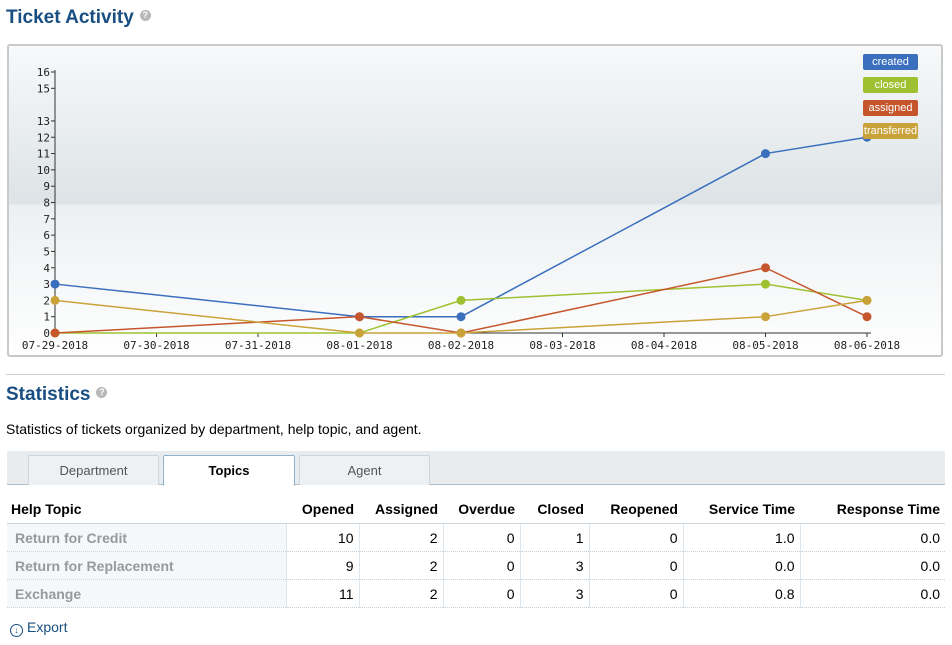 The width and height of the screenshot is (952, 645). What do you see at coordinates (741, 593) in the screenshot?
I see `cell-service-time: 0.8` at bounding box center [741, 593].